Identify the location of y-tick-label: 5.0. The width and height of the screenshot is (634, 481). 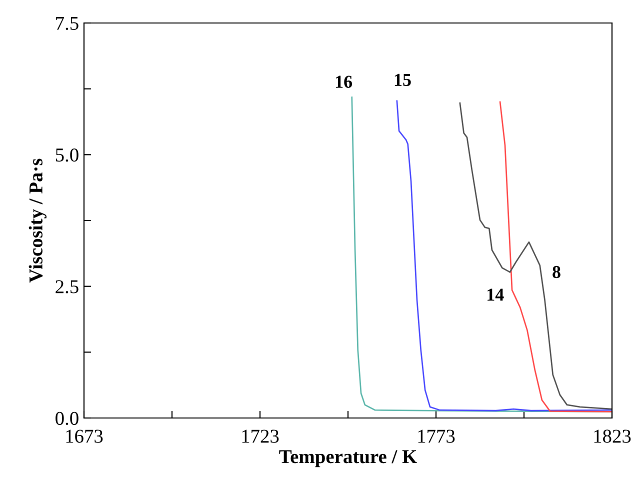
(67, 155).